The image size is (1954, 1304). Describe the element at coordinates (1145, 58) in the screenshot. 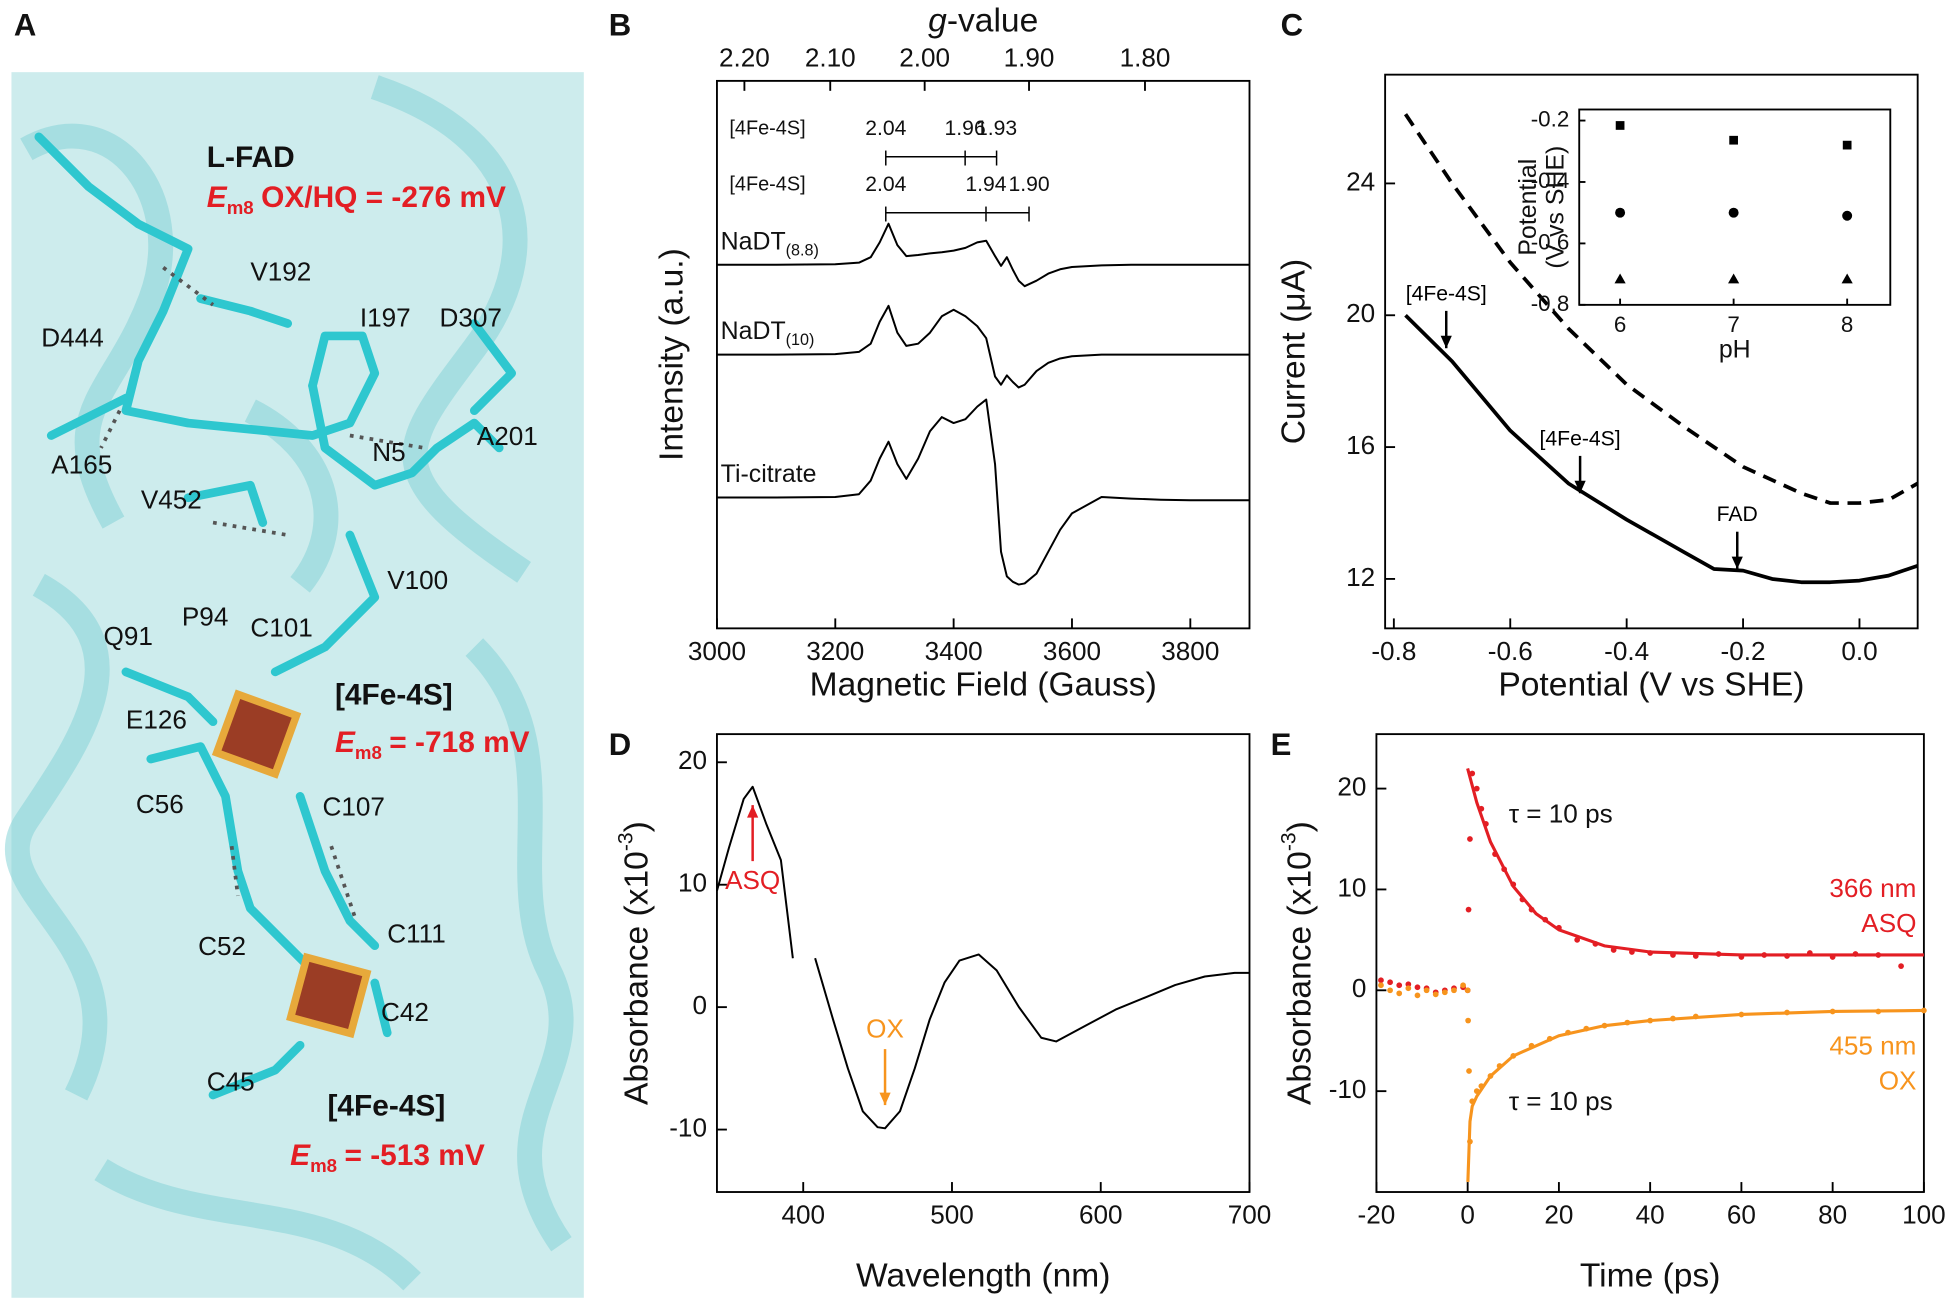

I see `x2-tick-label: 1.80` at that location.